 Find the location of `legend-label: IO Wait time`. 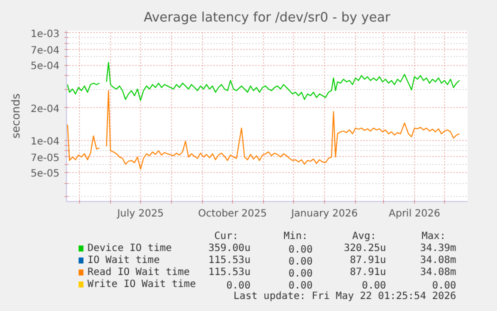

legend-label: IO Wait time is located at coordinates (123, 260).